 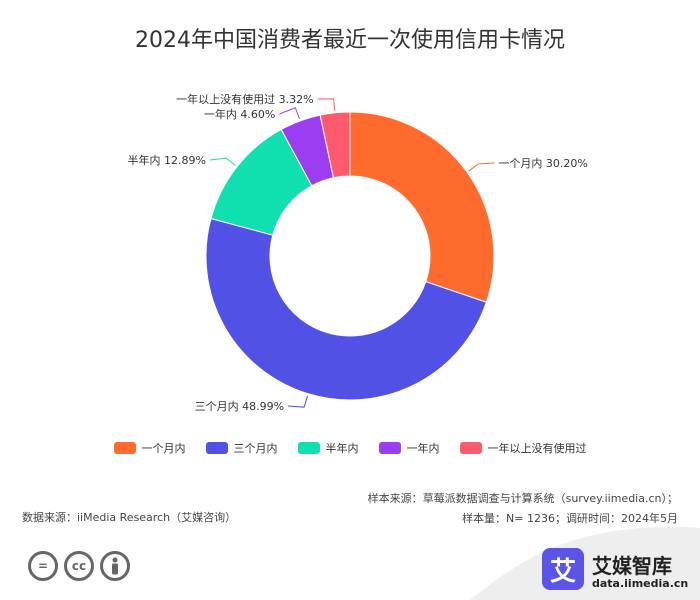 I want to click on legend-item: 一年以上没有使用过, so click(x=523, y=448).